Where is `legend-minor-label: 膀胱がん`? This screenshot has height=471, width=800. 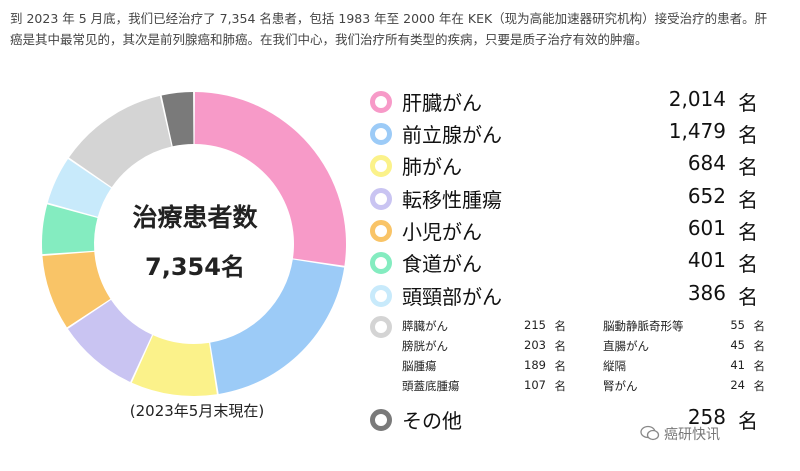
legend-minor-label: 膀胱がん is located at coordinates (425, 346).